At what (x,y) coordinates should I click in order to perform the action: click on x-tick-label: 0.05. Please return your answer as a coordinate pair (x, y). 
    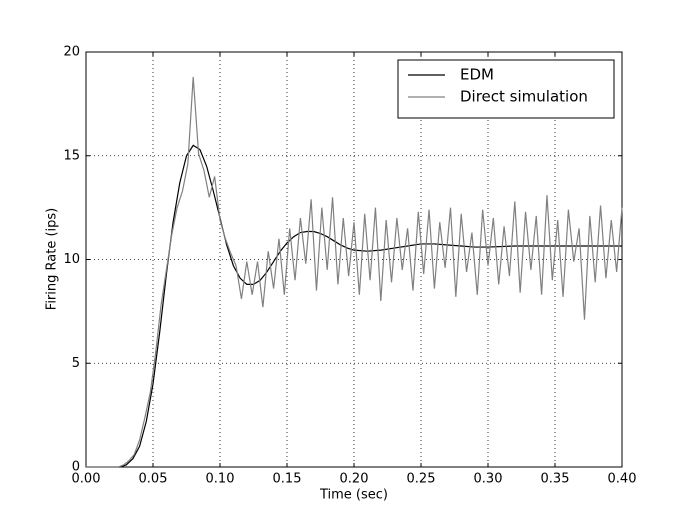
    Looking at the image, I should click on (153, 479).